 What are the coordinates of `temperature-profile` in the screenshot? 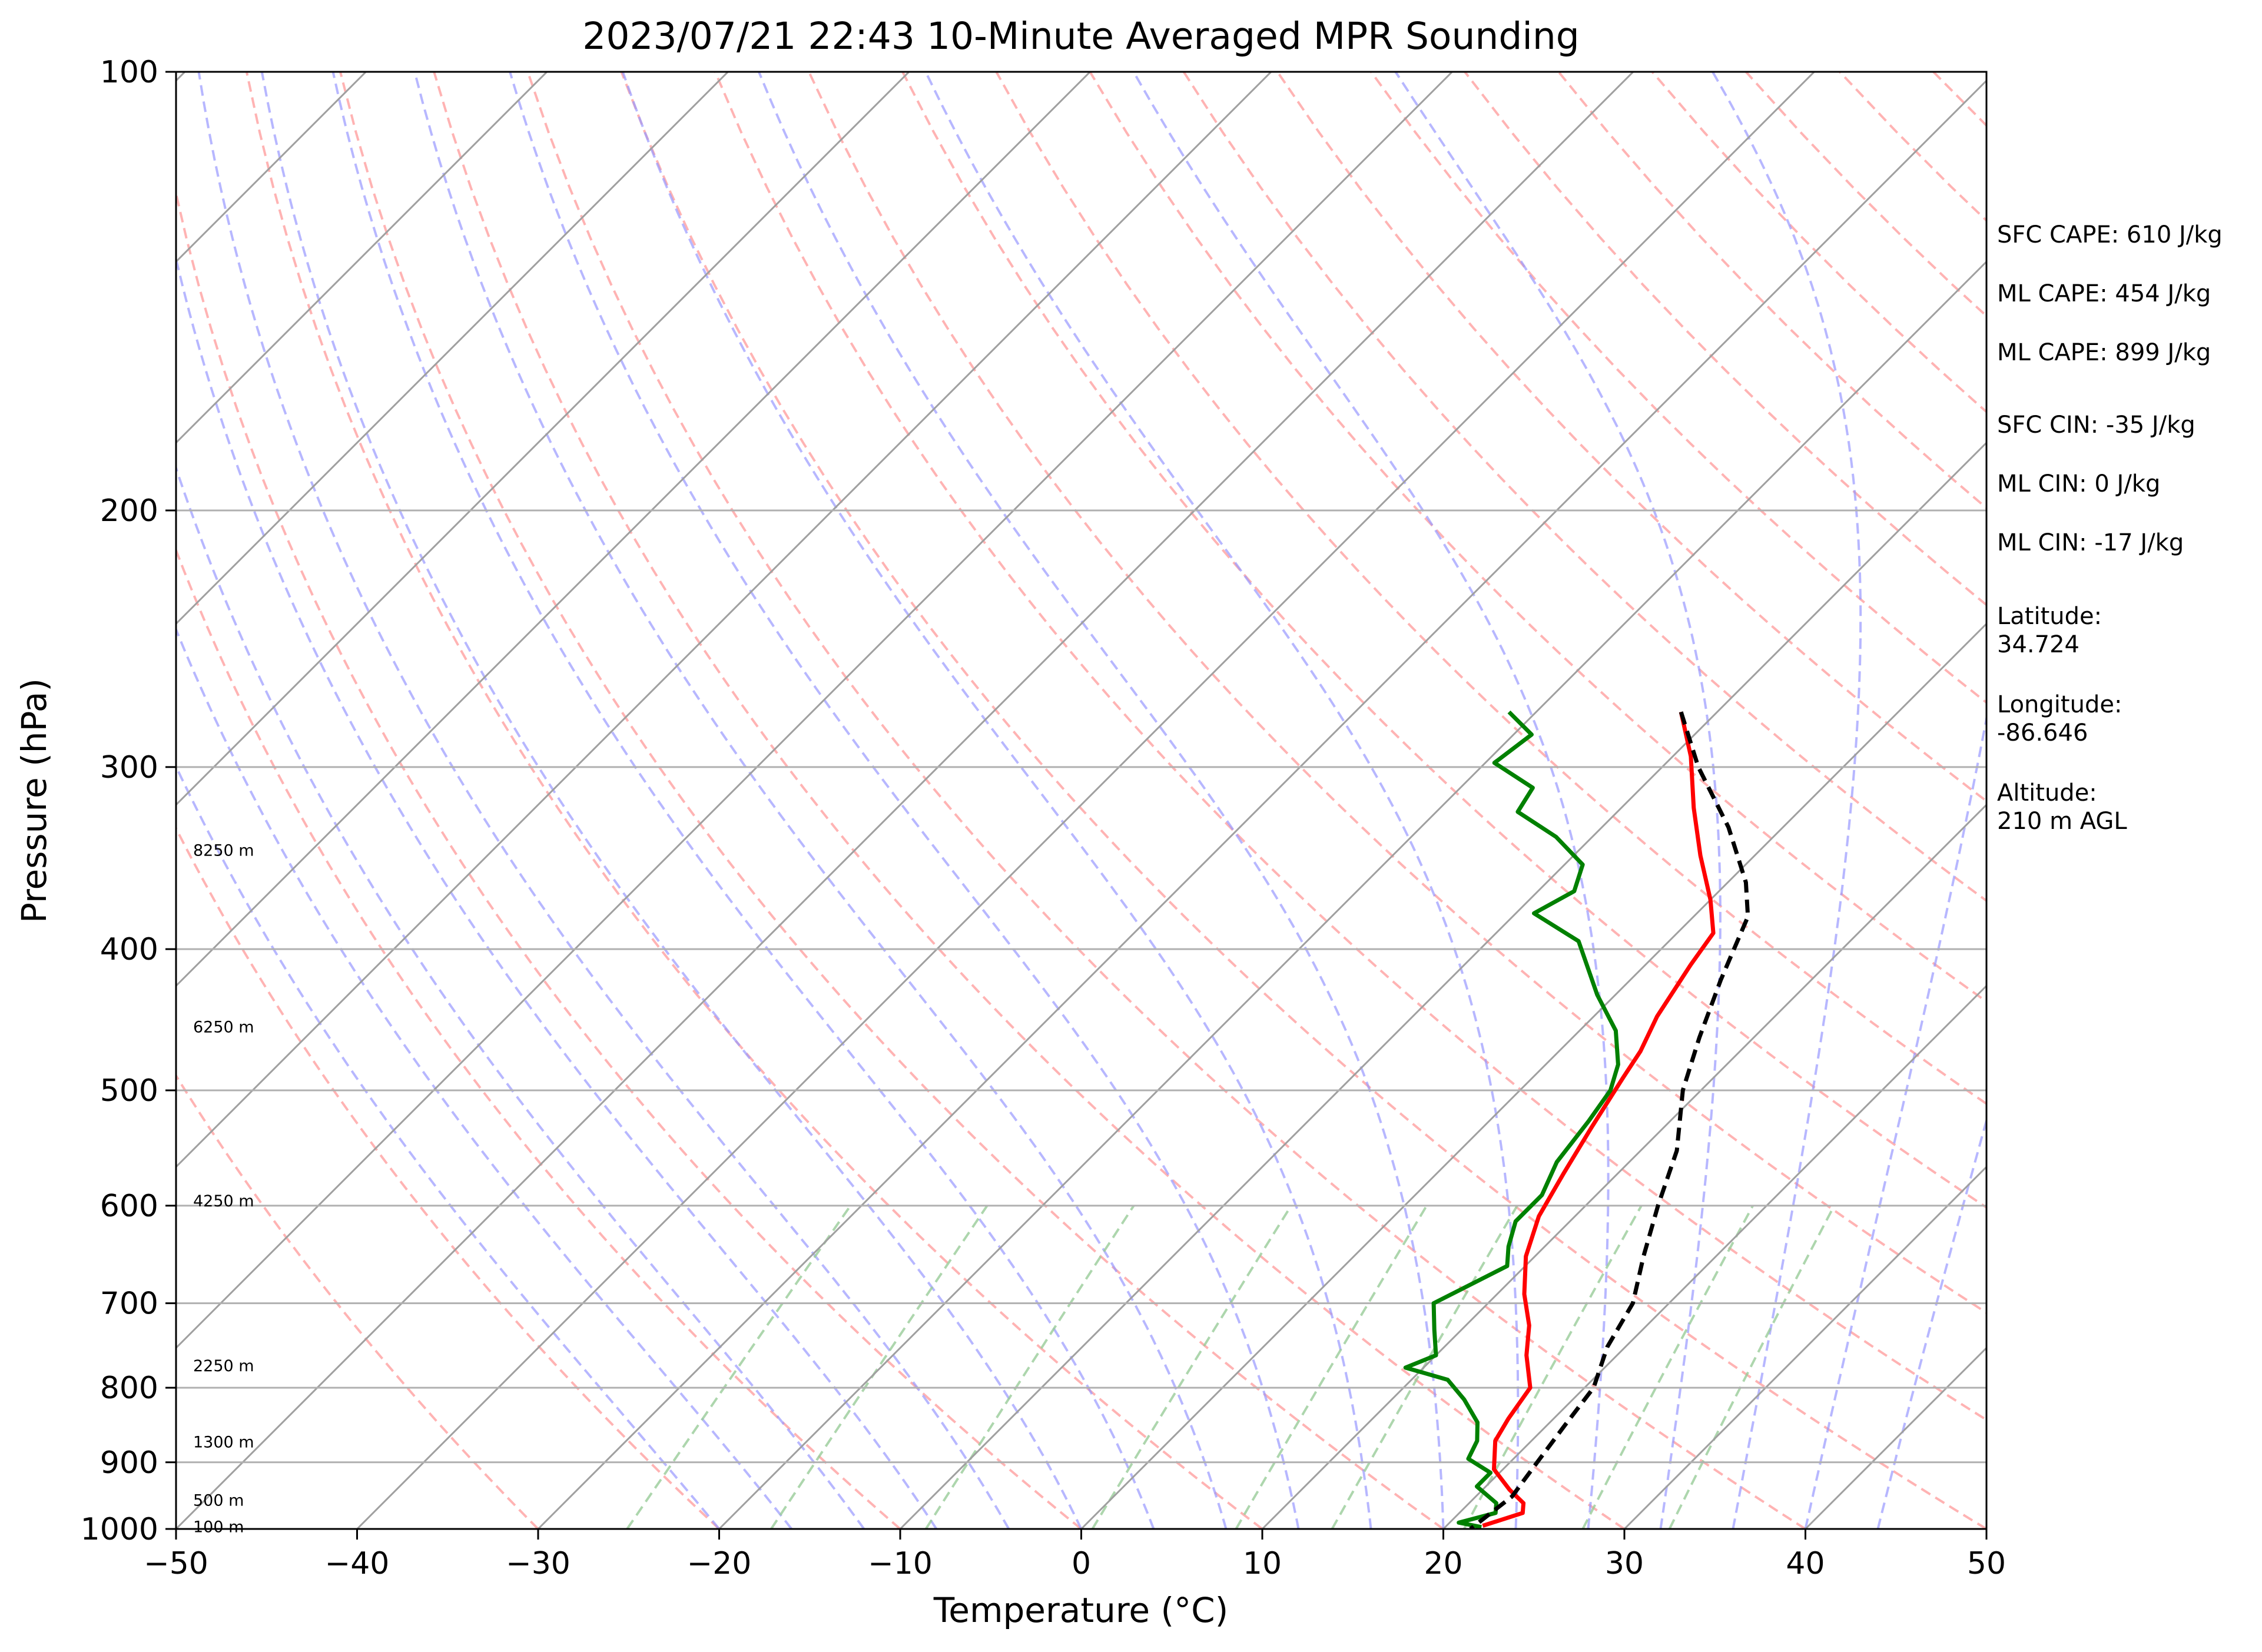 It's located at (1599, 1119).